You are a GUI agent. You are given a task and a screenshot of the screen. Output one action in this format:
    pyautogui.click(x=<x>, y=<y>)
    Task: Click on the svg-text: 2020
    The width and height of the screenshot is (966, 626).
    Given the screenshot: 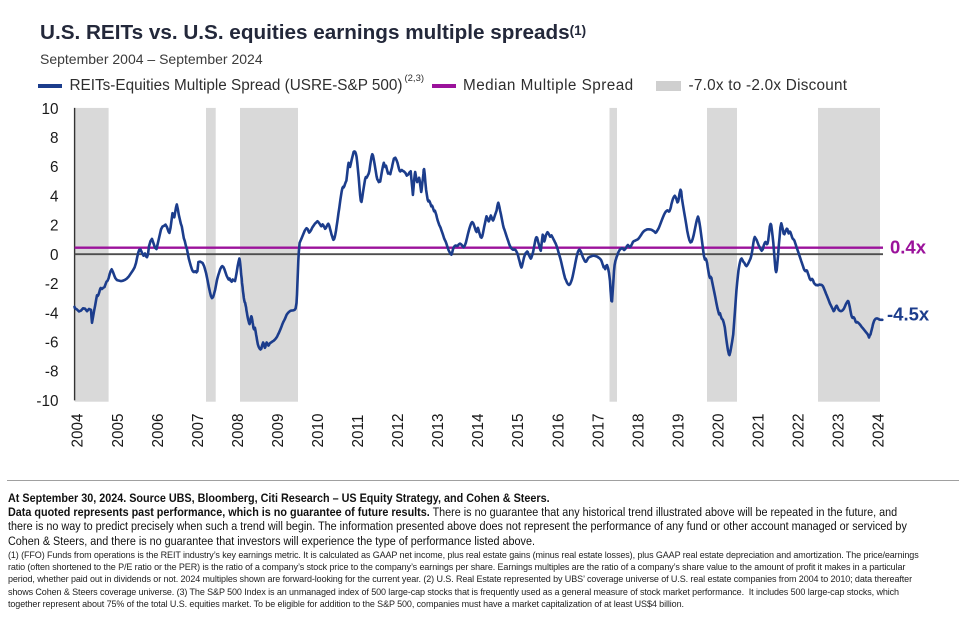 What is the action you would take?
    pyautogui.click(x=719, y=430)
    